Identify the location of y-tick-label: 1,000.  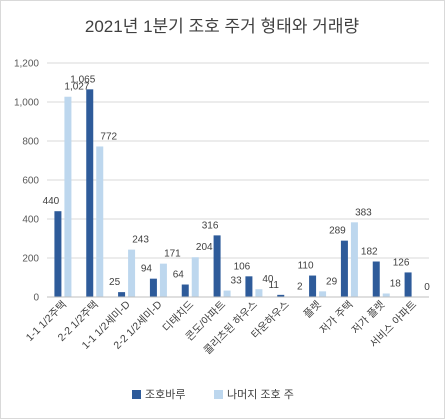
(26, 103).